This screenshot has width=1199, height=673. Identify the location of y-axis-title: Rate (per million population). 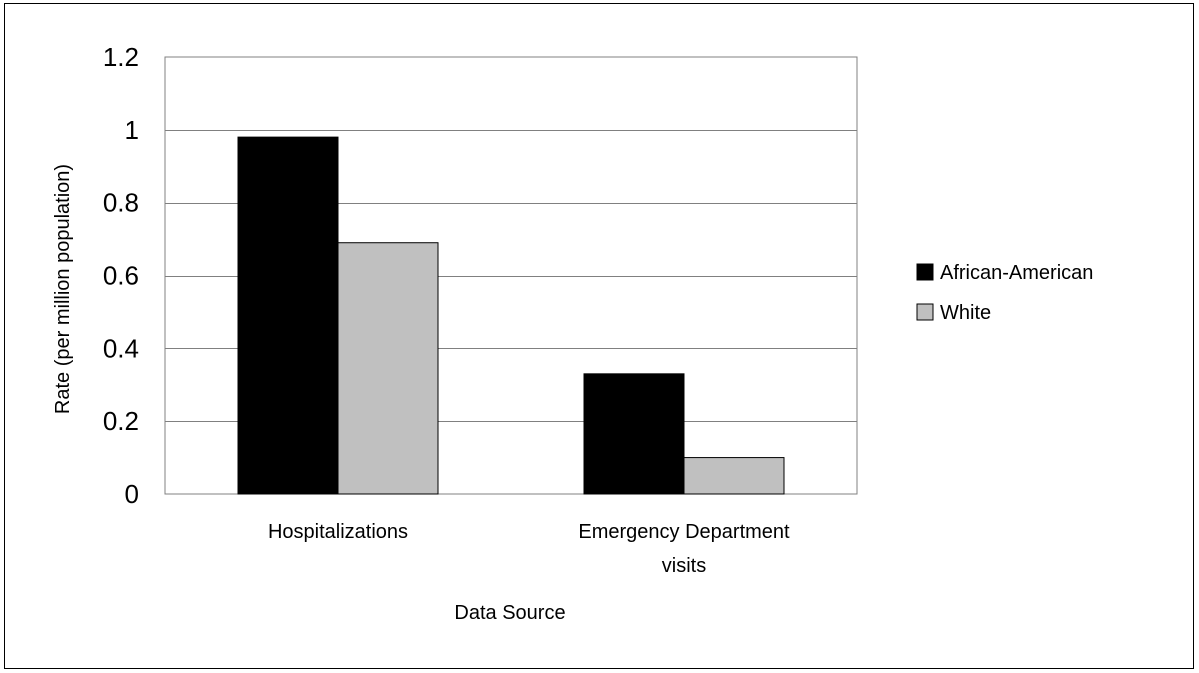
(63, 289).